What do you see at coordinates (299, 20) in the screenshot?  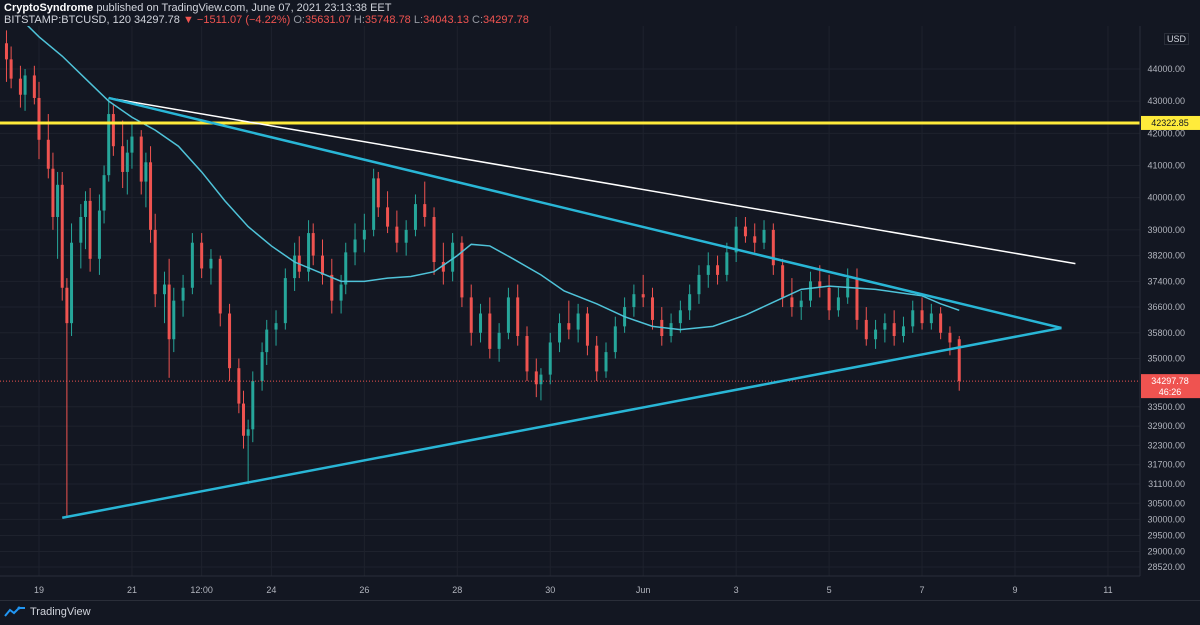 I see `open-label: O:` at bounding box center [299, 20].